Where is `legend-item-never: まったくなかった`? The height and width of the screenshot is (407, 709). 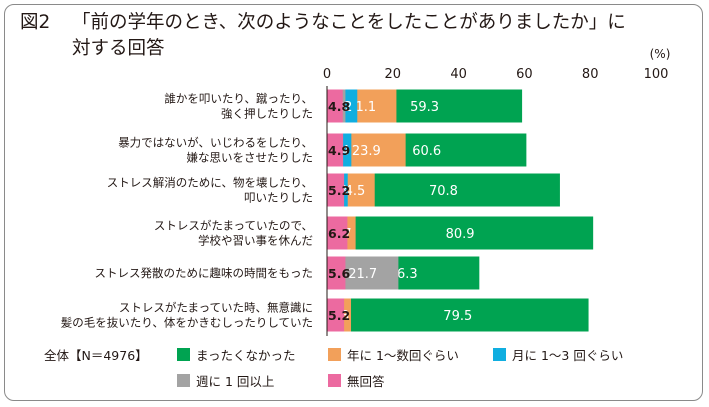
legend-item-never: まったくなかった is located at coordinates (236, 354).